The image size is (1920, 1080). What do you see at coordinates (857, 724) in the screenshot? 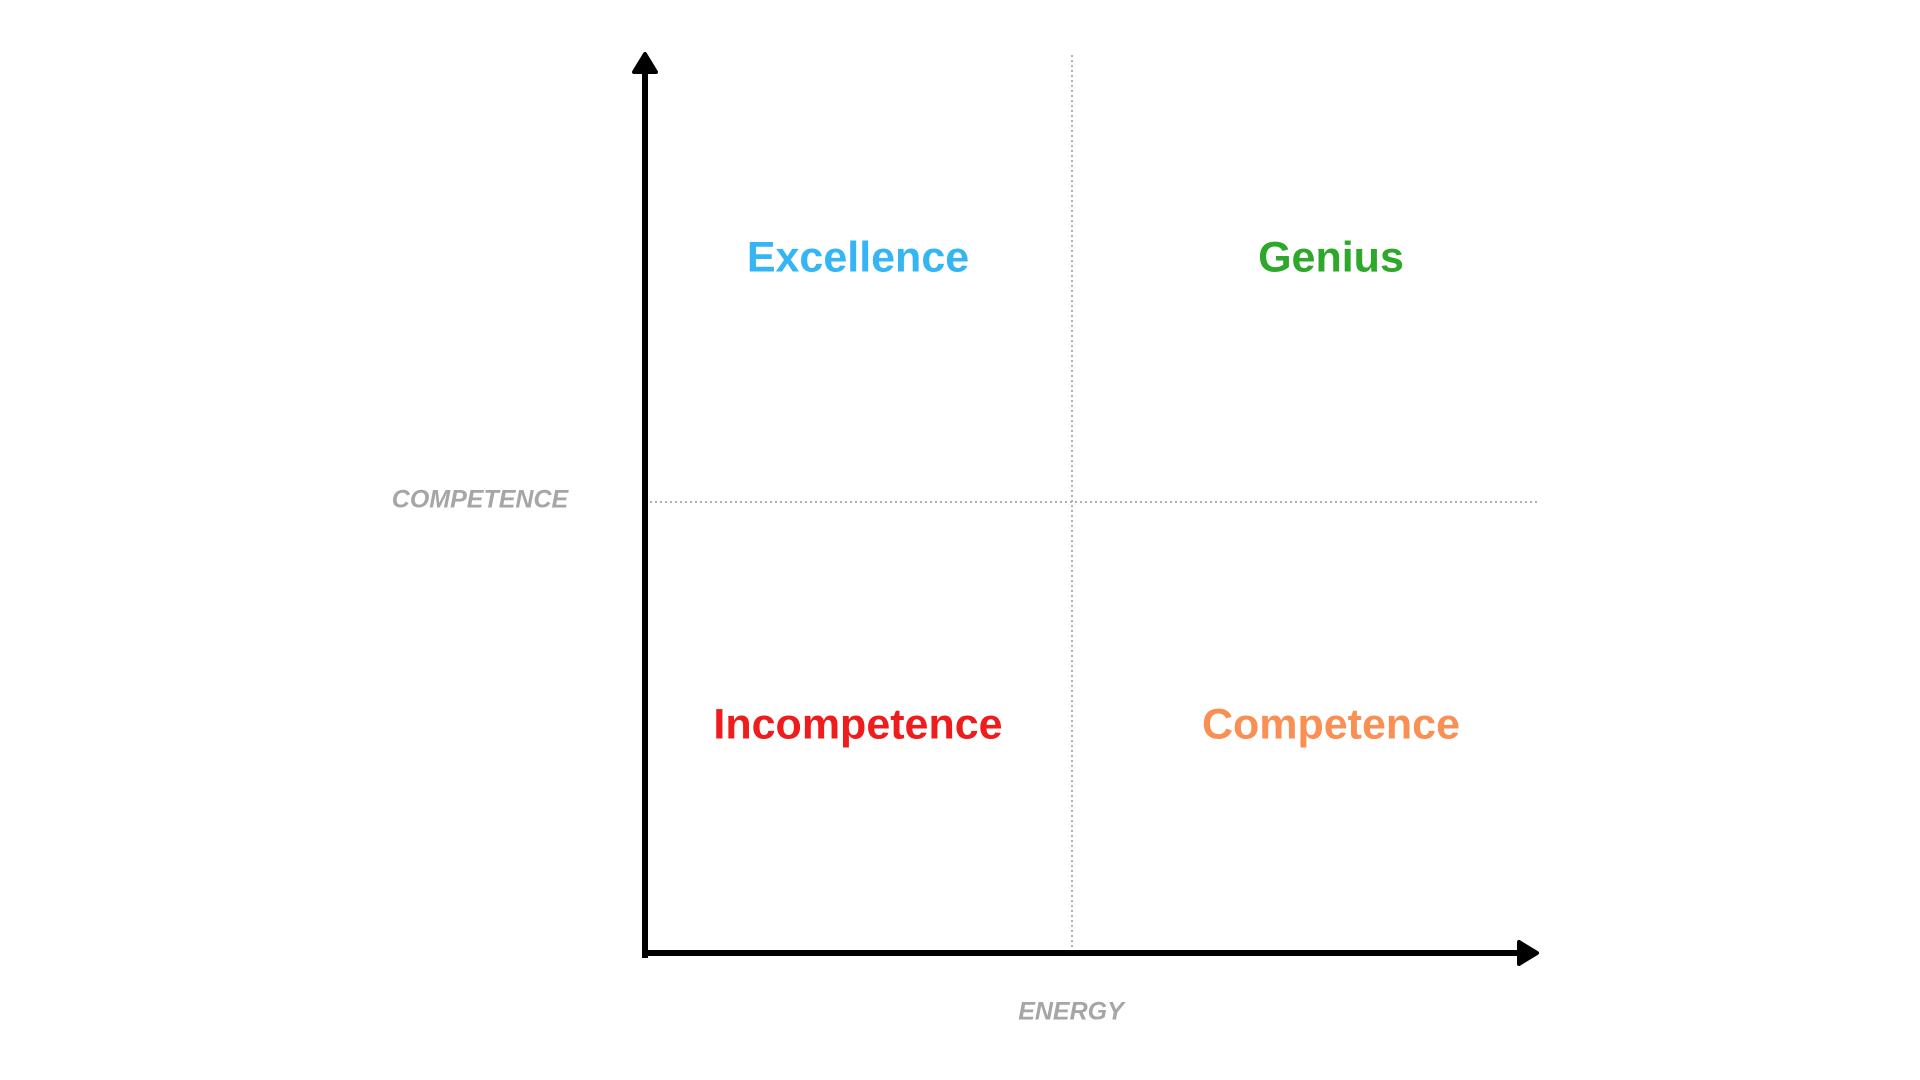
I see `quadrant-label-incompetence: Incompetence` at bounding box center [857, 724].